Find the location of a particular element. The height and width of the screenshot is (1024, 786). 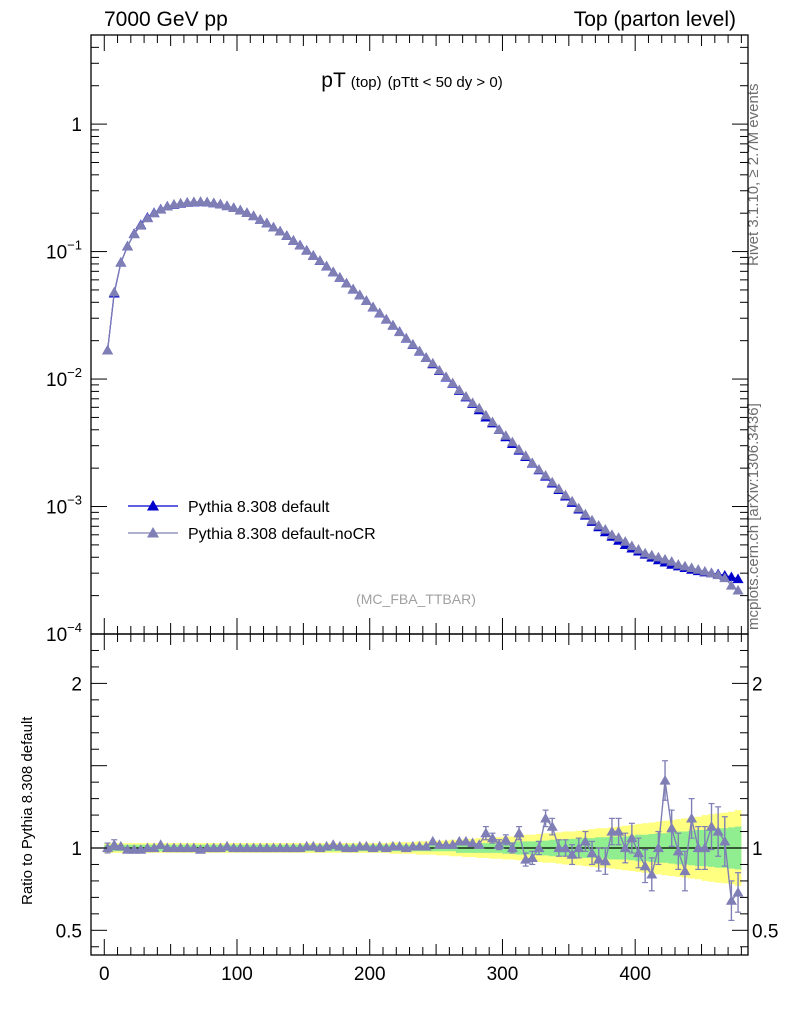

main-y-tick-label-base: 10 is located at coordinates (56, 508).